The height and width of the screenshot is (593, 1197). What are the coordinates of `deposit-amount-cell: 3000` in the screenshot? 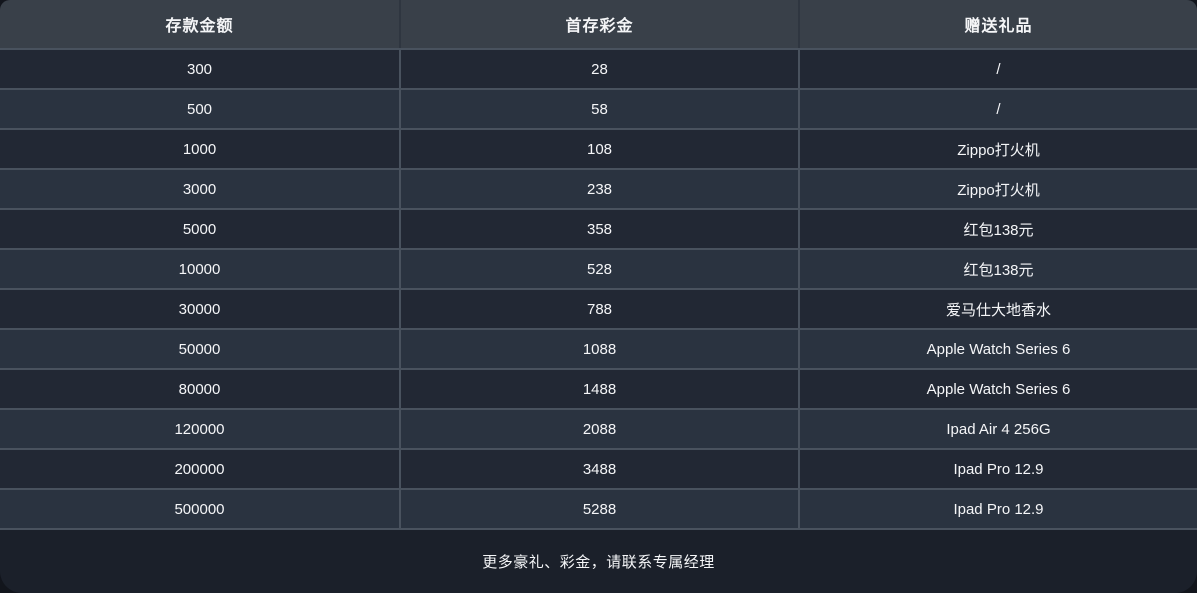 It's located at (199, 189).